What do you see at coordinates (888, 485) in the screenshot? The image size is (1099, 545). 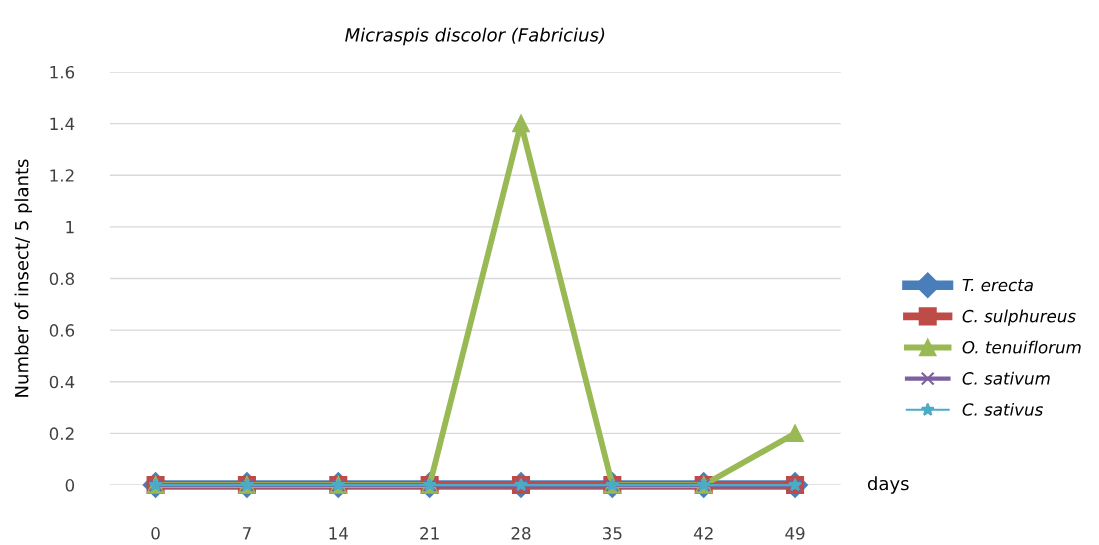 I see `x-axis-title: days` at bounding box center [888, 485].